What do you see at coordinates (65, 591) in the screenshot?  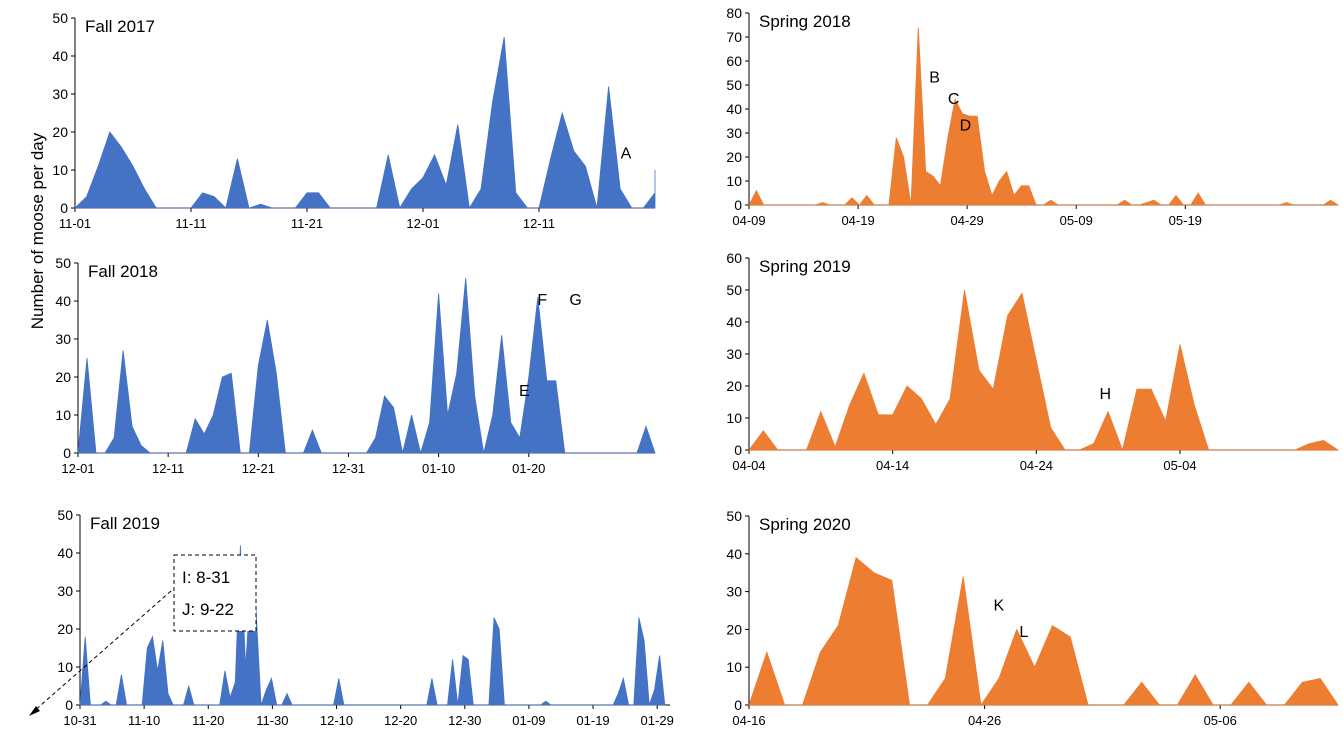 I see `panel3-y-tick-label: 30` at bounding box center [65, 591].